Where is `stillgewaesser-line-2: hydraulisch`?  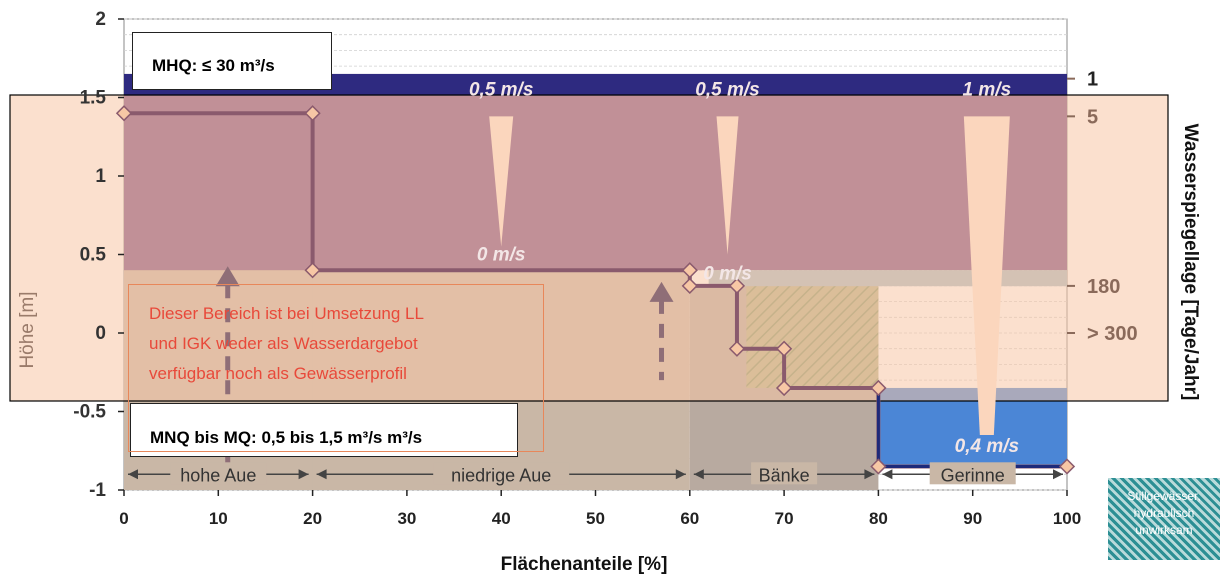
stillgewaesser-line-2: hydraulisch is located at coordinates (1164, 513).